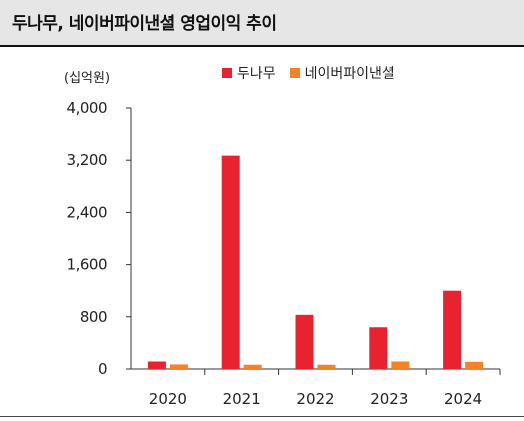 The height and width of the screenshot is (421, 524). Describe the element at coordinates (315, 399) in the screenshot. I see `x-tick-label: 2022` at that location.